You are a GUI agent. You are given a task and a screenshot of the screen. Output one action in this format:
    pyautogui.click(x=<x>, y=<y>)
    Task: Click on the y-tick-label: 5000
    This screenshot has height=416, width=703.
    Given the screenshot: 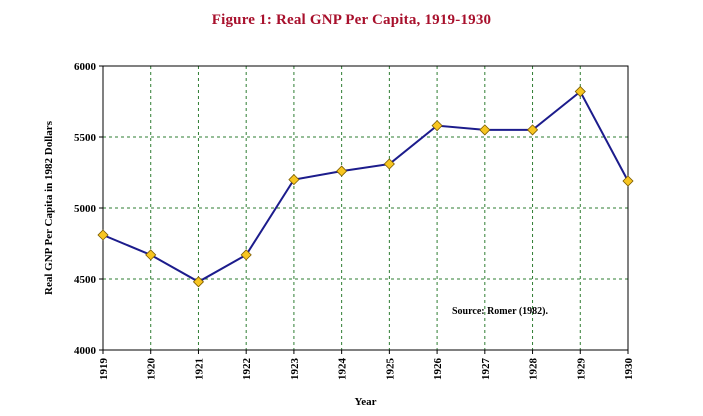 What is the action you would take?
    pyautogui.click(x=85, y=209)
    